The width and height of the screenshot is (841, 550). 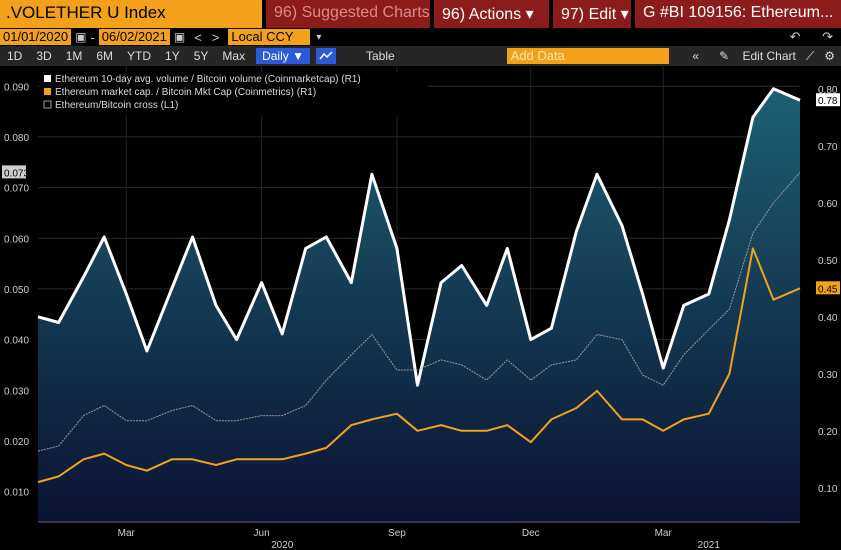 I want to click on right-tick-label: 0.10, so click(x=828, y=489).